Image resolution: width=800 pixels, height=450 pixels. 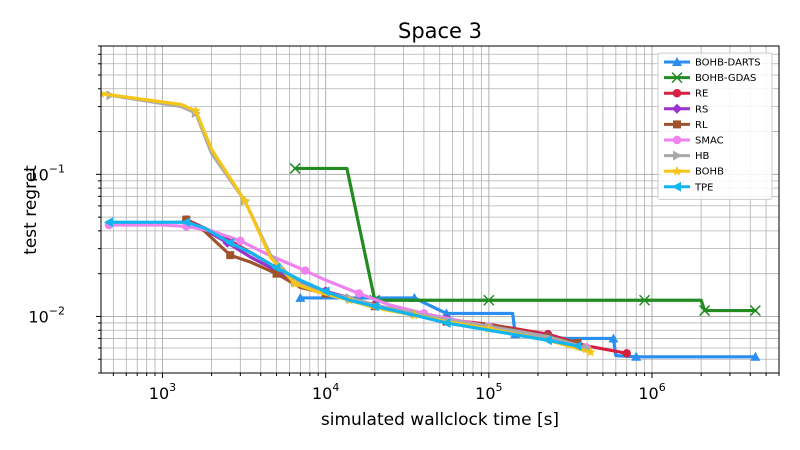 I want to click on legend-label: BOHB, so click(x=709, y=172).